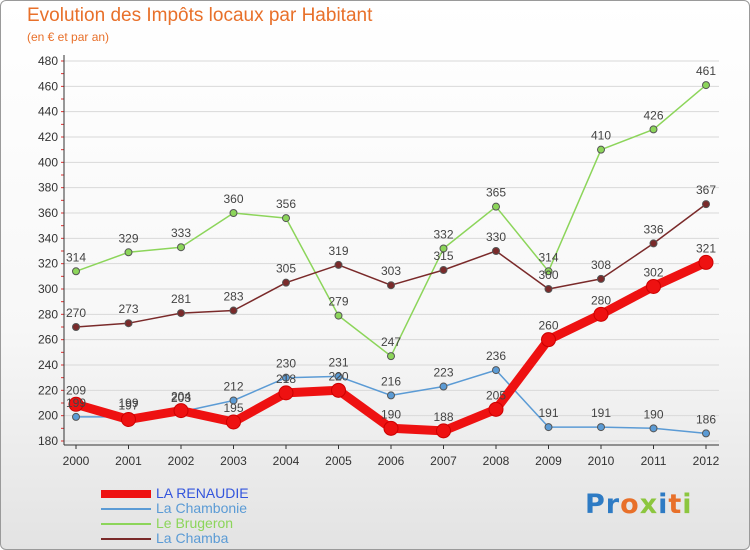  What do you see at coordinates (181, 397) in the screenshot?
I see `data-label: 204` at bounding box center [181, 397].